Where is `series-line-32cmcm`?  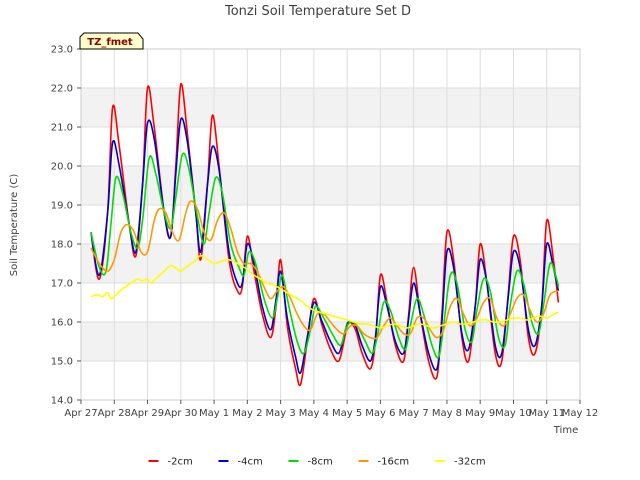
series-line-32cmcm is located at coordinates (324, 291).